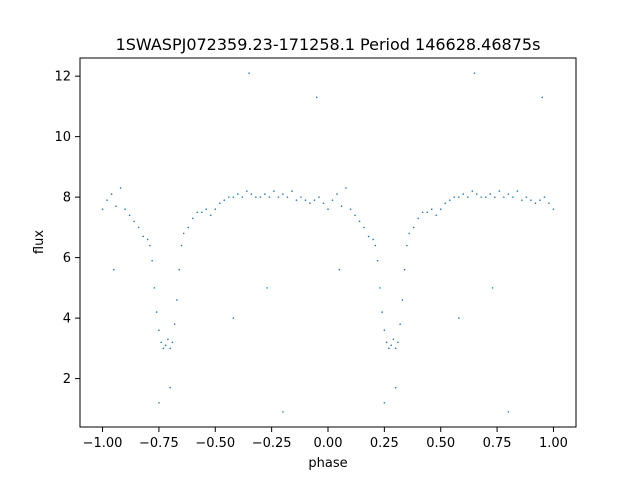 The width and height of the screenshot is (640, 480). I want to click on x-axis: −1.00 −0.75 −0.50 −0.25 0.00 0.25 0.50 0.75 1.00, so click(325, 439).